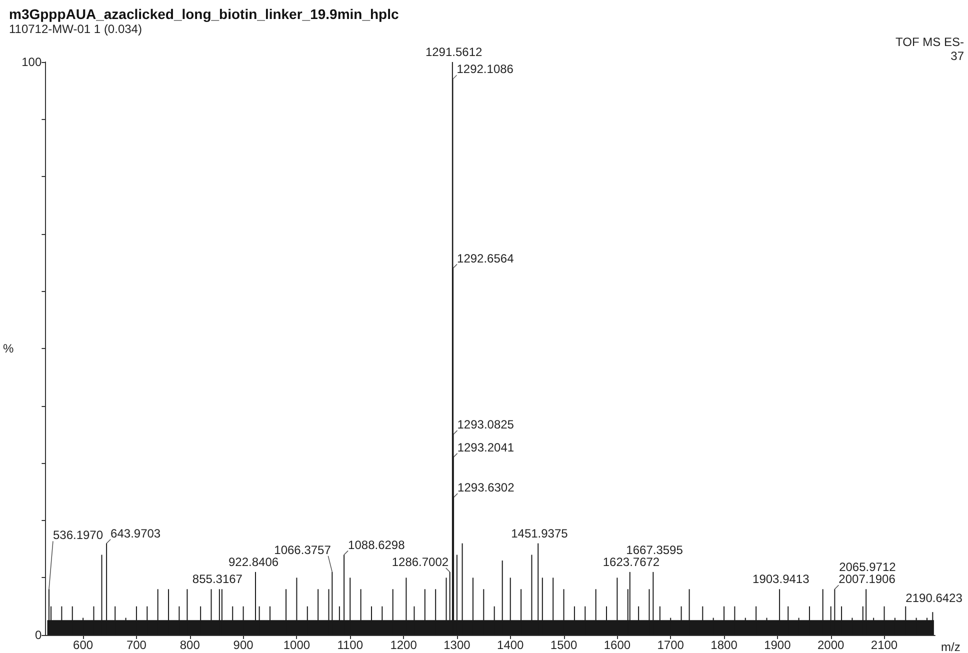 The width and height of the screenshot is (968, 653). I want to click on x-tick-label: 600, so click(83, 645).